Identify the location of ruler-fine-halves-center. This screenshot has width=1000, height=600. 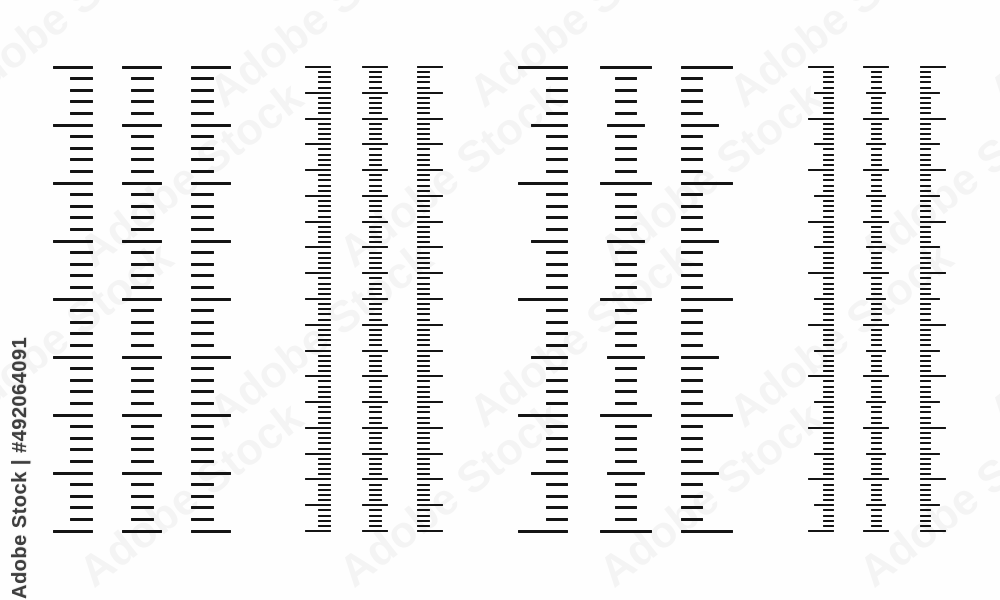
(876, 299).